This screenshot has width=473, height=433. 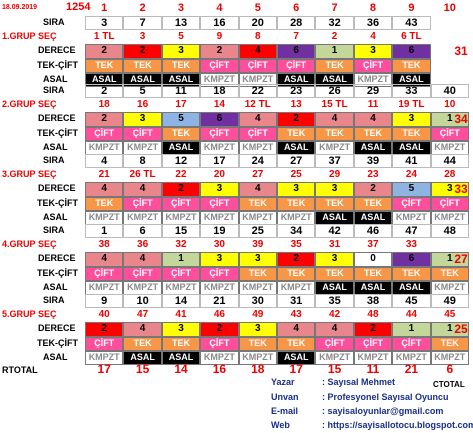 What do you see at coordinates (104, 231) in the screenshot?
I see `sira-cell: 1` at bounding box center [104, 231].